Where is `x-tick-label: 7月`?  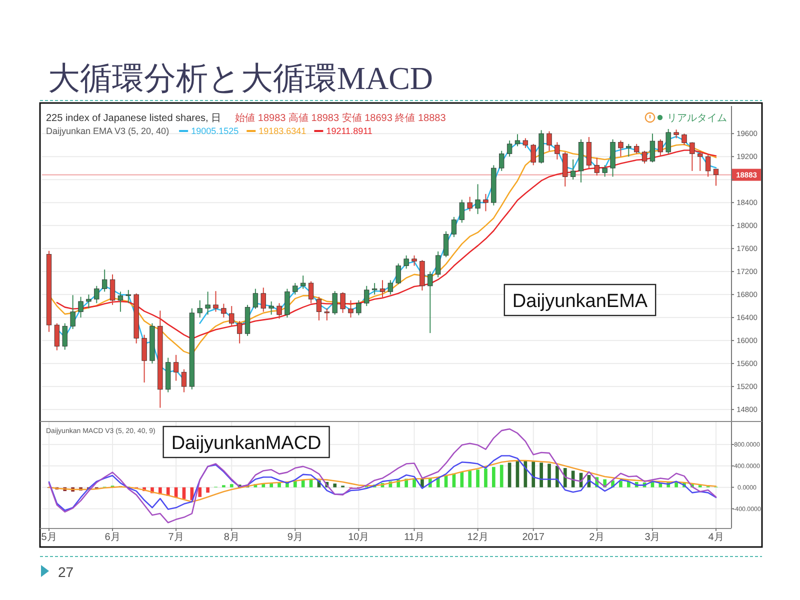 x-tick-label: 7月 is located at coordinates (176, 537).